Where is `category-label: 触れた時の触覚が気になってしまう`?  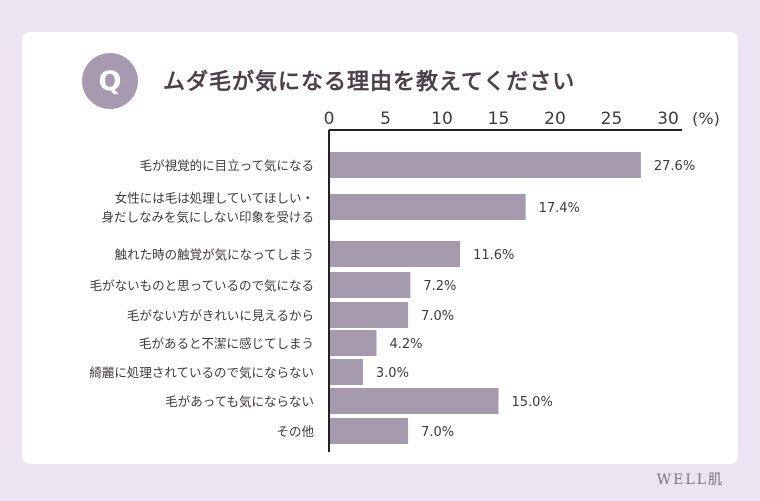 category-label: 触れた時の触覚が気になってしまう is located at coordinates (214, 254).